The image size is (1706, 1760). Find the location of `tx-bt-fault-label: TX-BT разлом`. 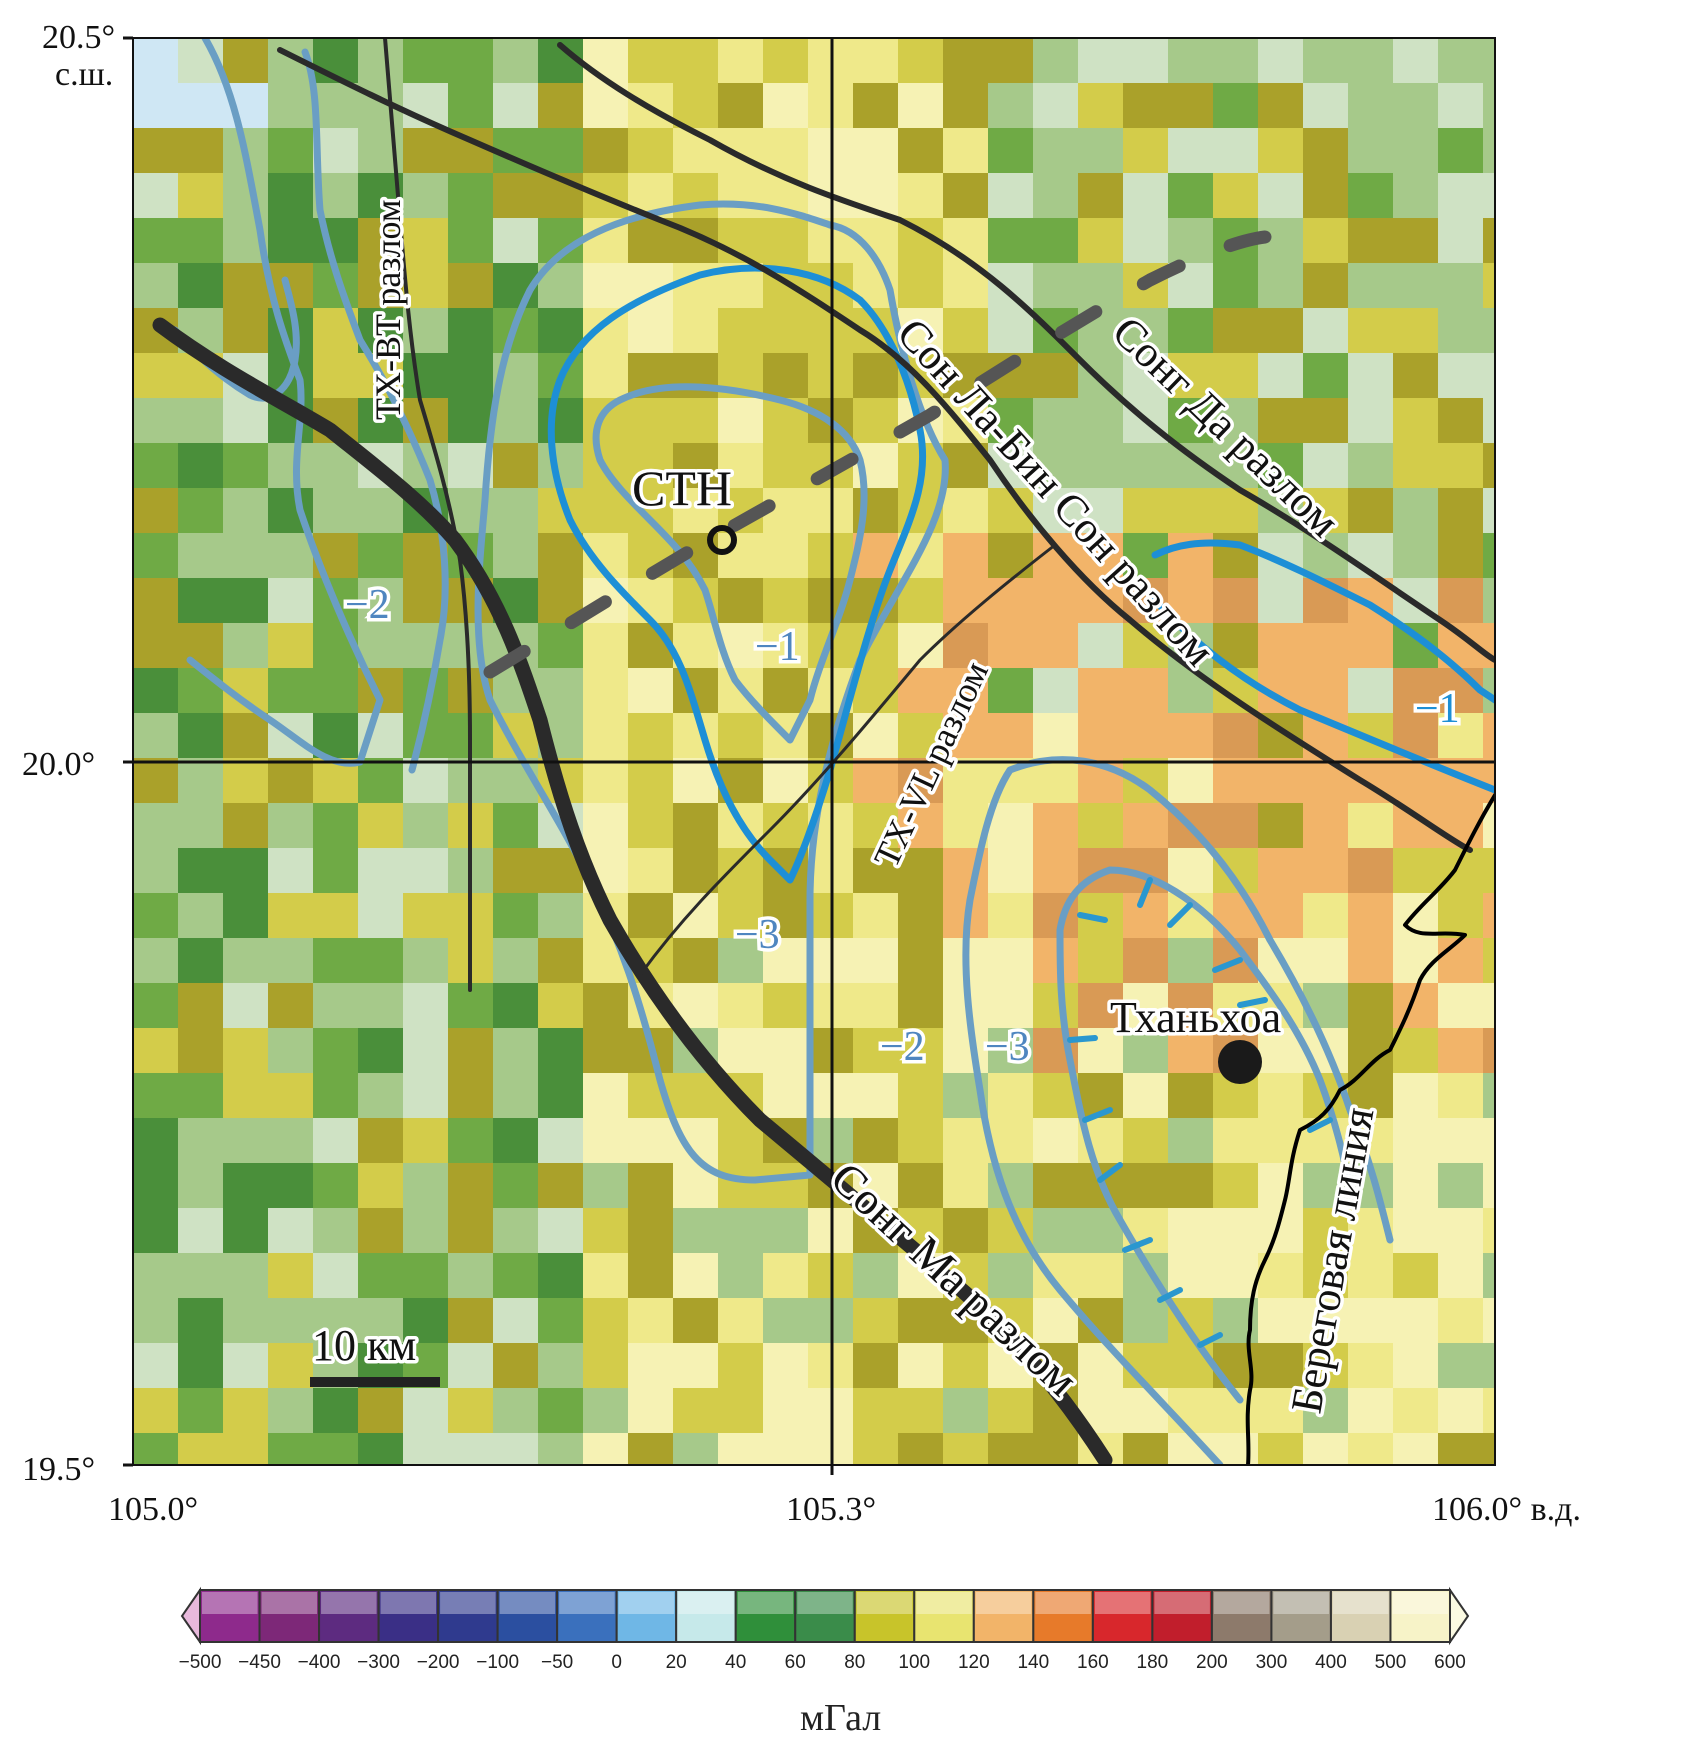

tx-bt-fault-label: TX-BT разлом is located at coordinates (388, 309).